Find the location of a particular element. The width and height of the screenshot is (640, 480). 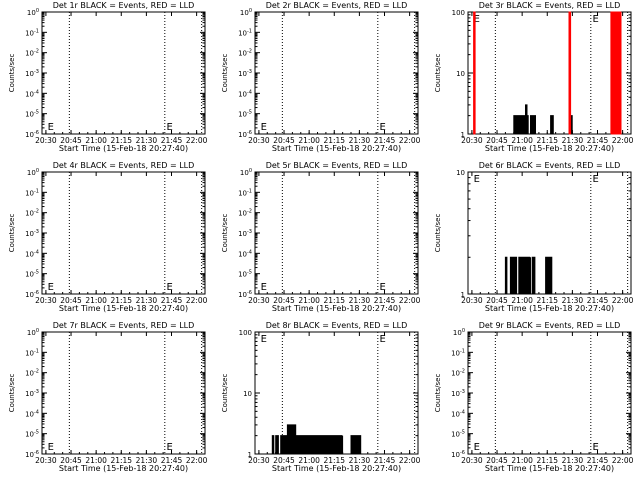

y-tick-label: 10 is located at coordinates (247, 394).